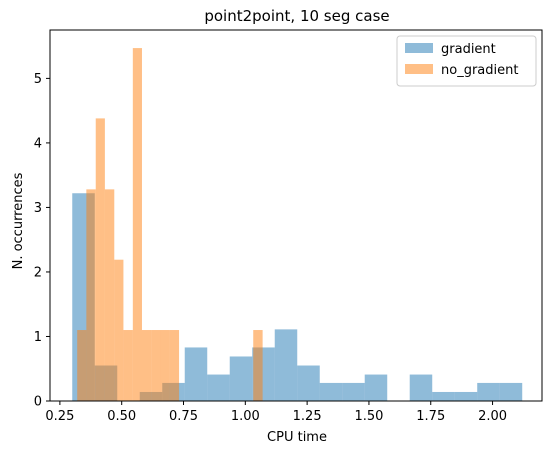 The image size is (554, 453). Describe the element at coordinates (466, 61) in the screenshot. I see `legend: gradient no_gradient` at that location.